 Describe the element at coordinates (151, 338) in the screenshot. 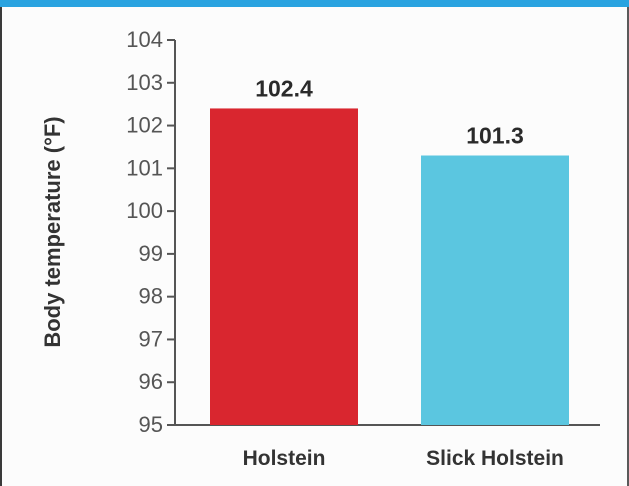

I see `y-tick-label: 97` at that location.